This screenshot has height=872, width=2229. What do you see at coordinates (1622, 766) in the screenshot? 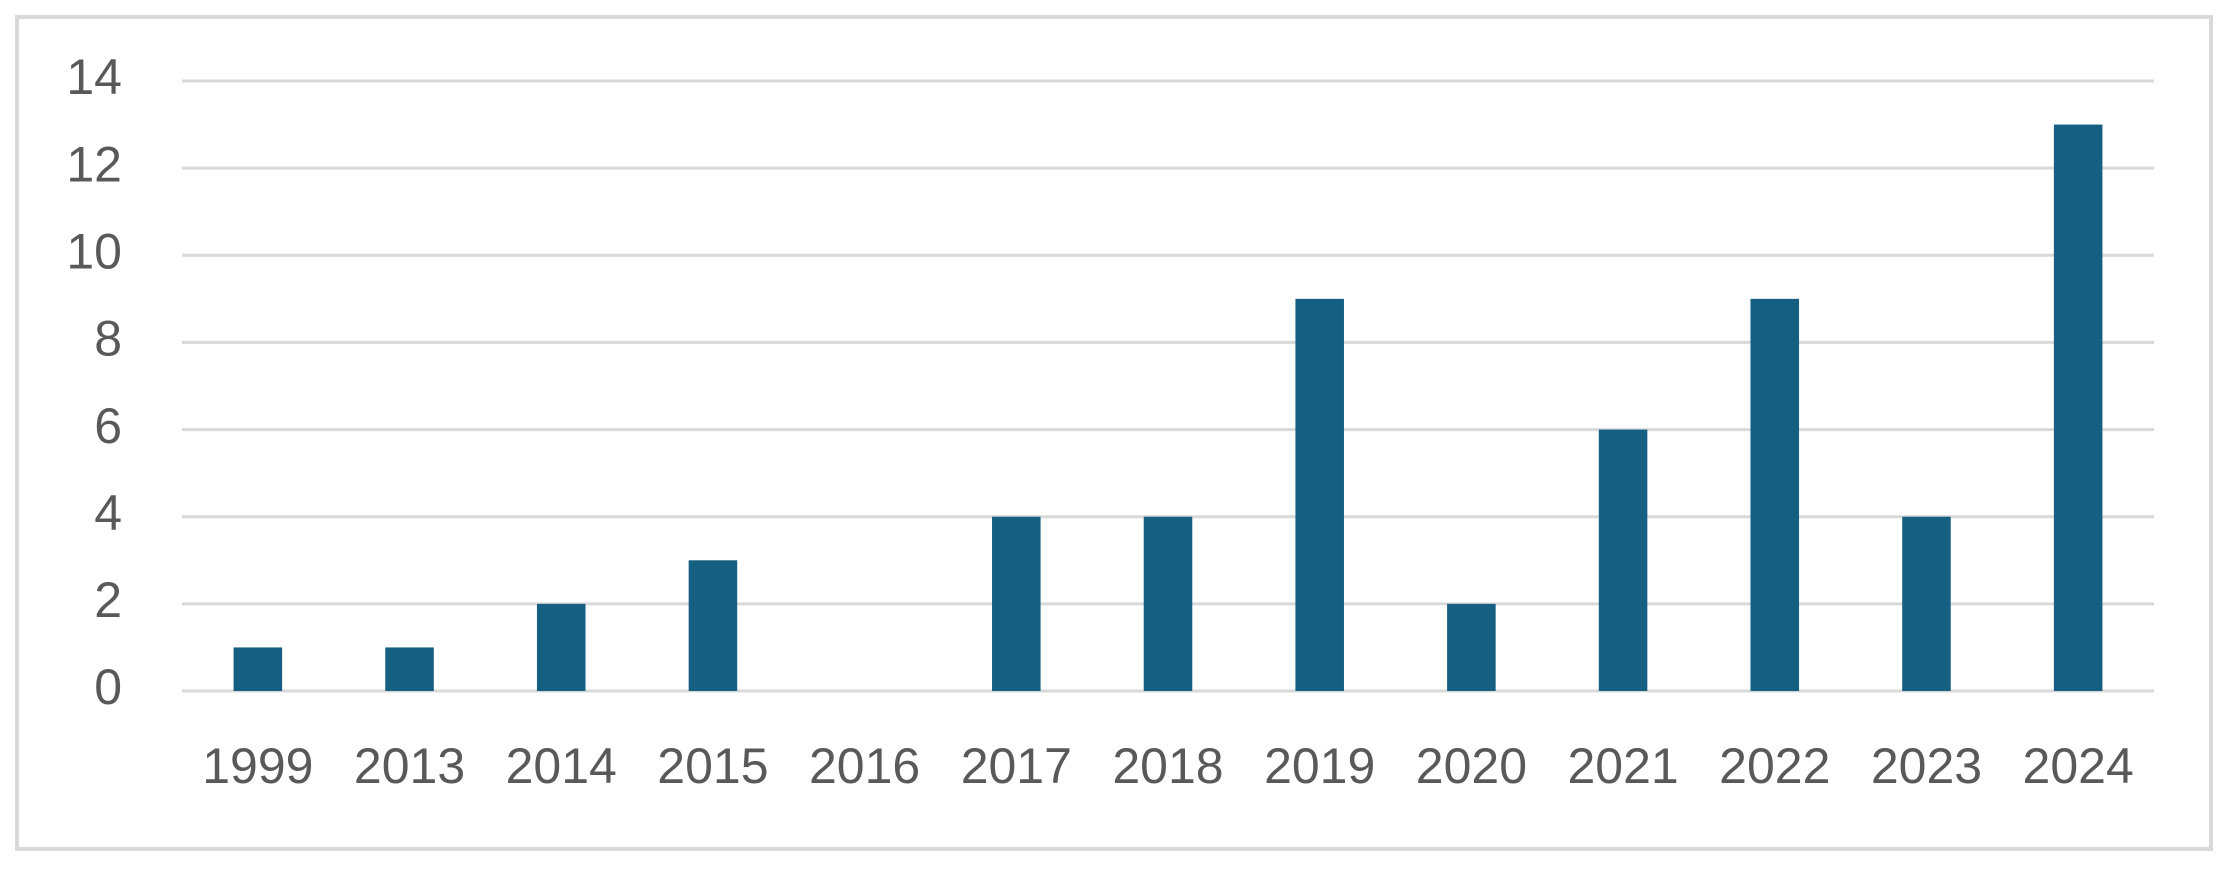
I see `x-tick-label: 2021` at bounding box center [1622, 766].